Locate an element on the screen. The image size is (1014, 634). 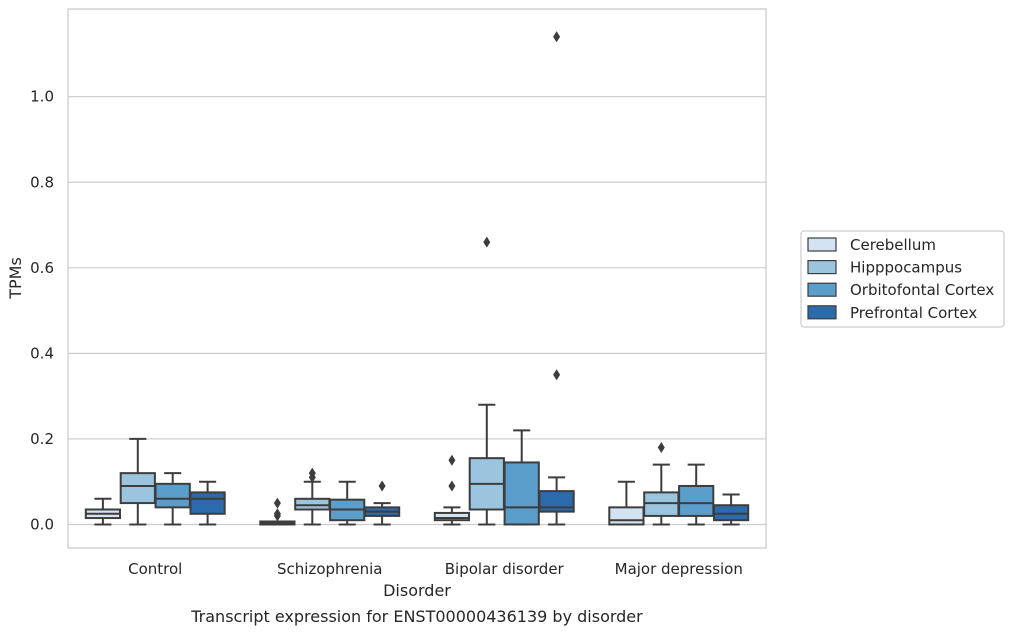
x-axis-label: Disorder is located at coordinates (417, 590).